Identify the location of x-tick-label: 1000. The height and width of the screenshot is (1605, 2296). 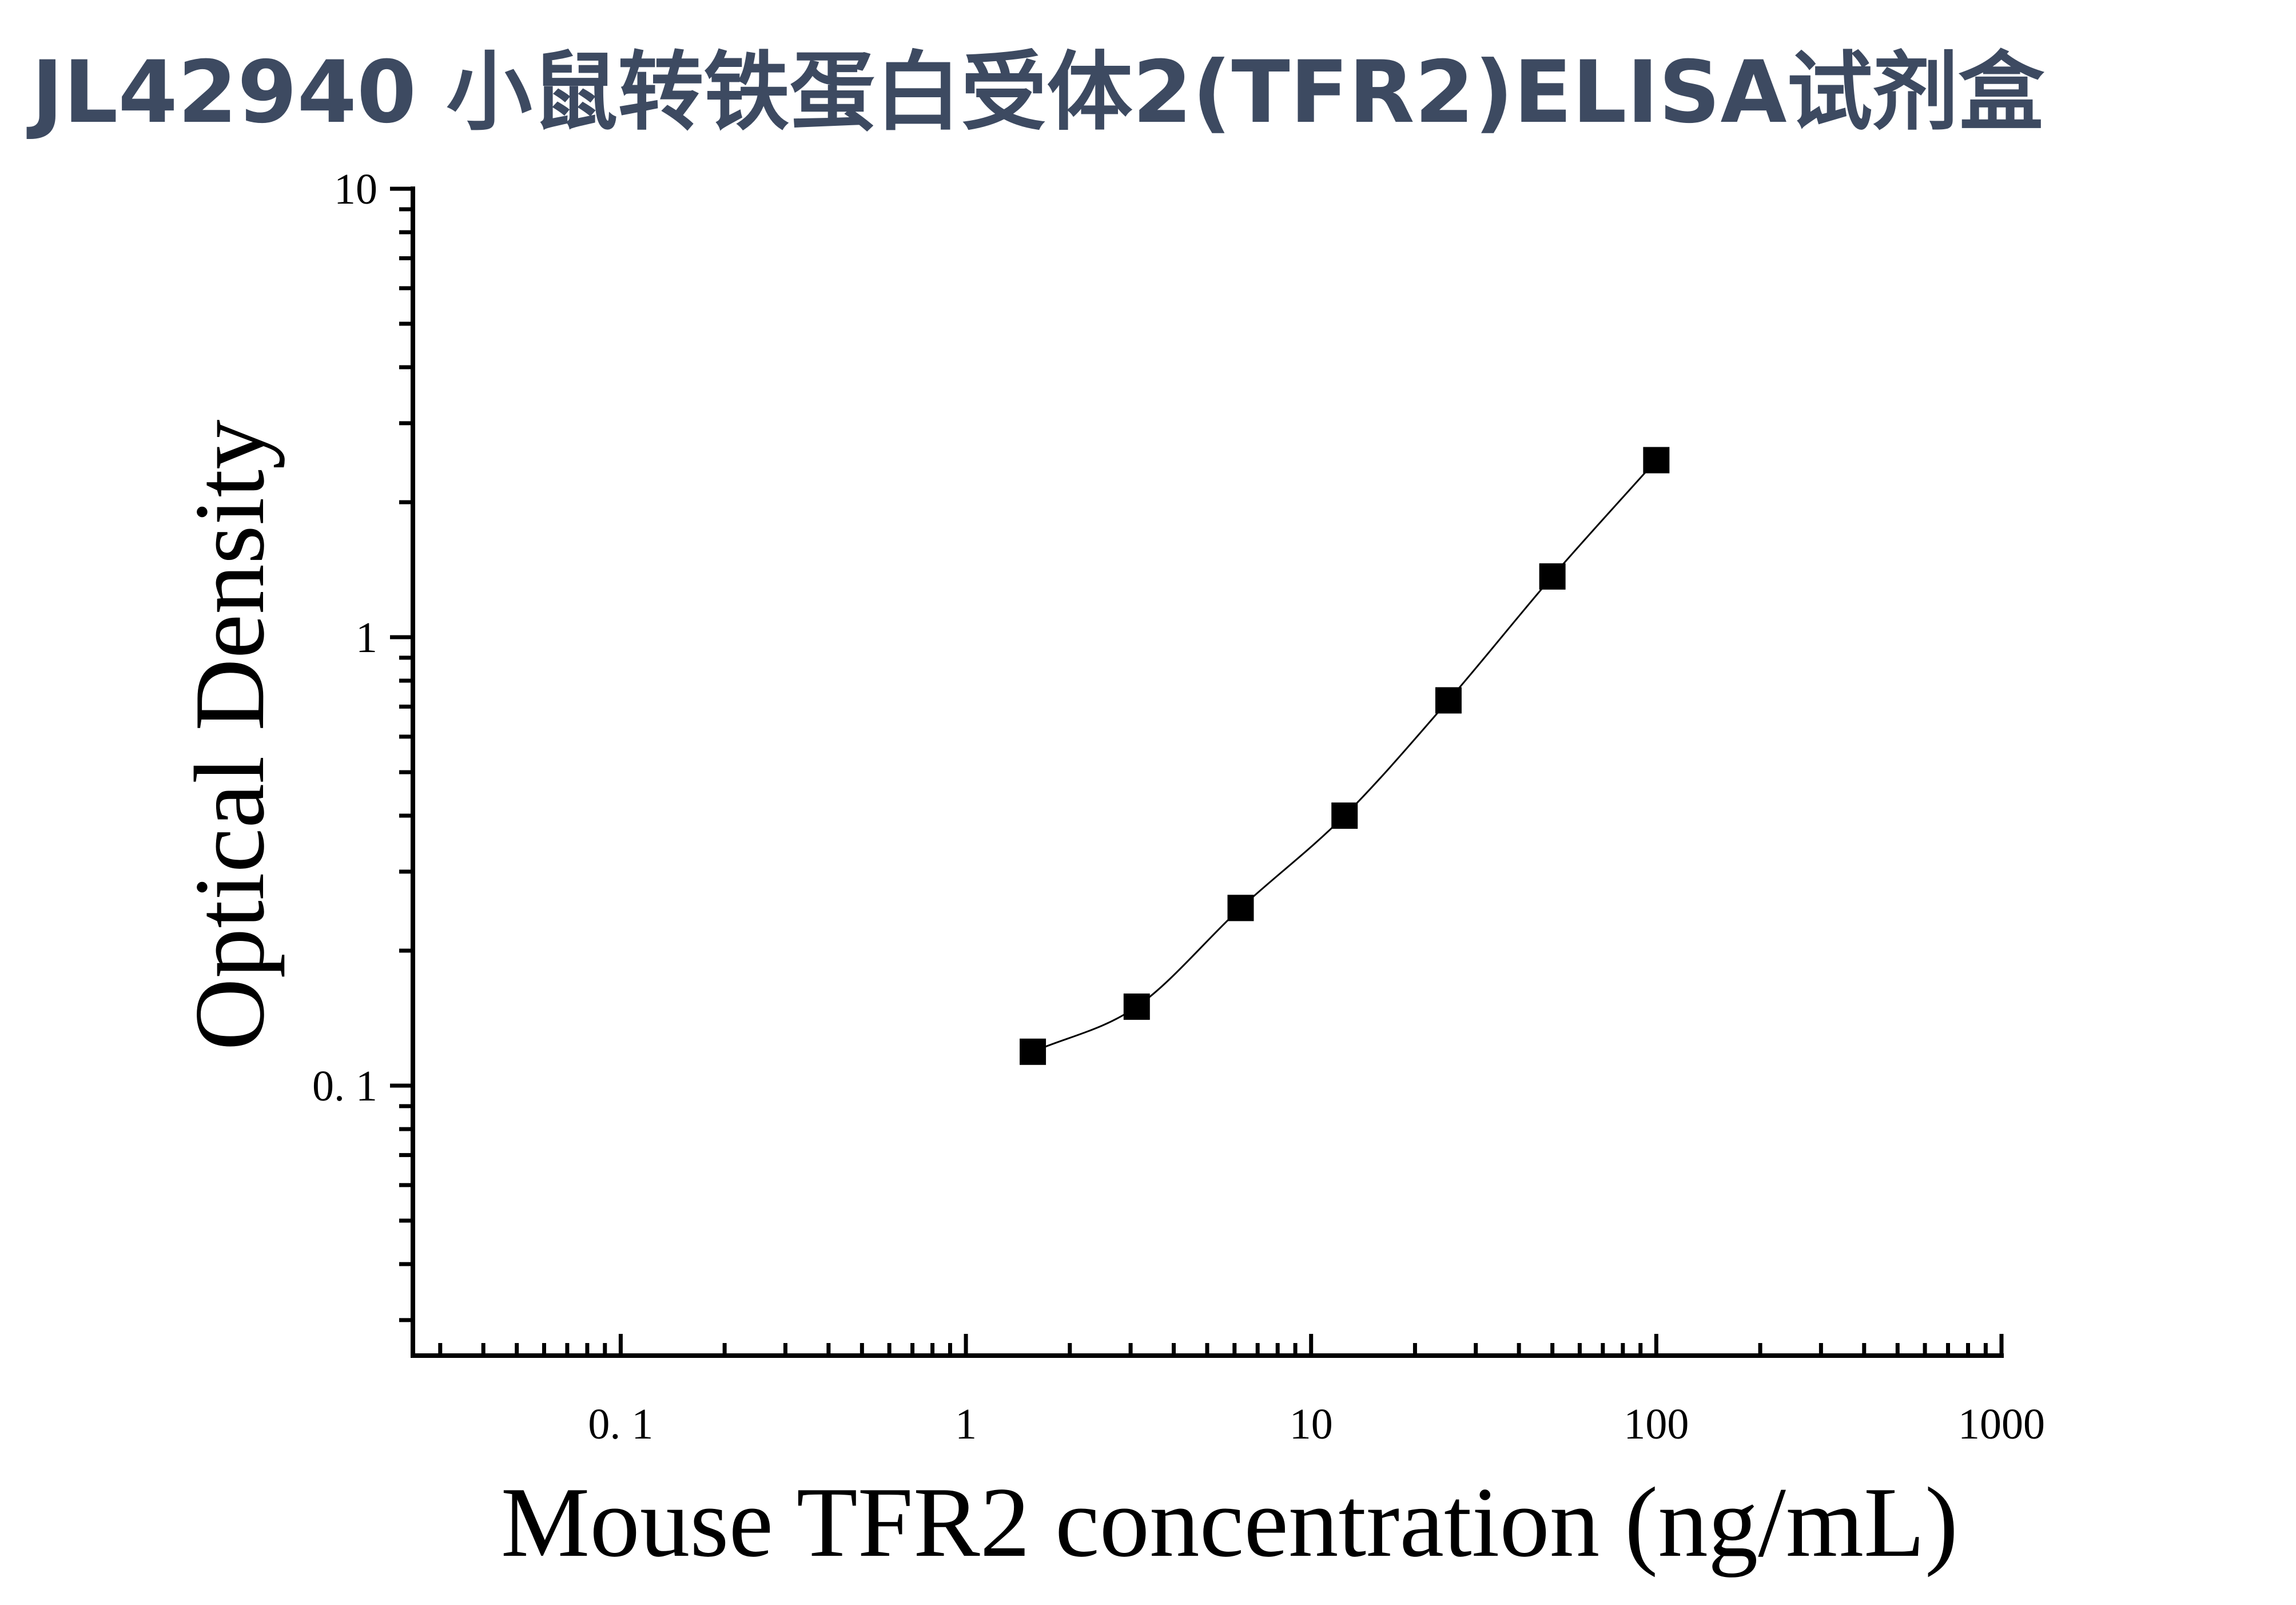
(2001, 1424).